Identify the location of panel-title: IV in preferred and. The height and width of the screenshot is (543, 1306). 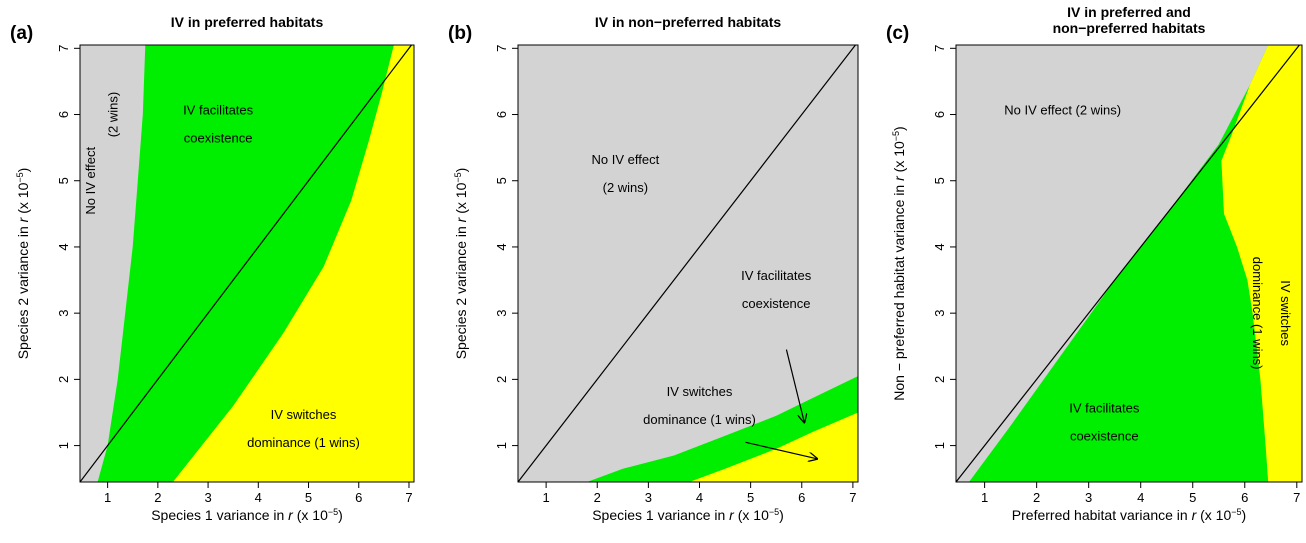
(1129, 12).